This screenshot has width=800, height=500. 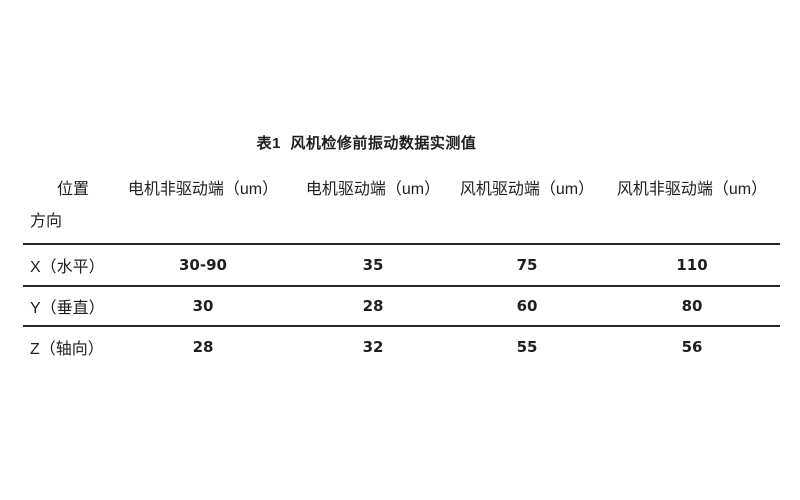 What do you see at coordinates (67, 308) in the screenshot?
I see `row-label: Y（垂直）` at bounding box center [67, 308].